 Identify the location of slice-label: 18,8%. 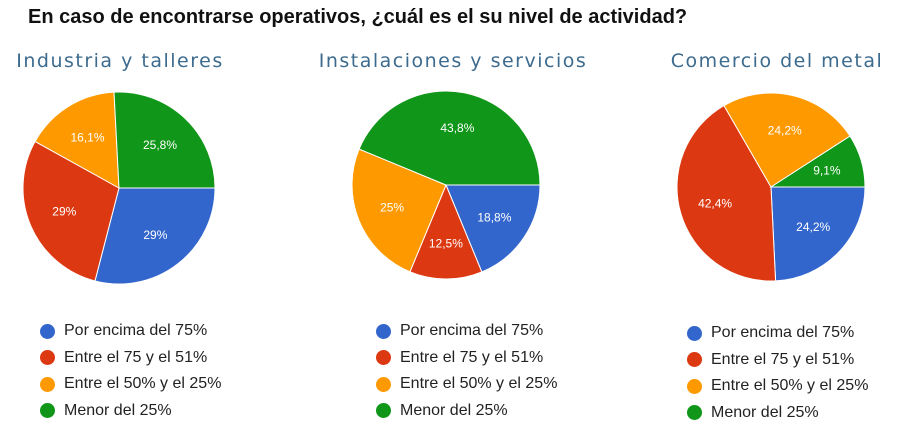
(494, 217).